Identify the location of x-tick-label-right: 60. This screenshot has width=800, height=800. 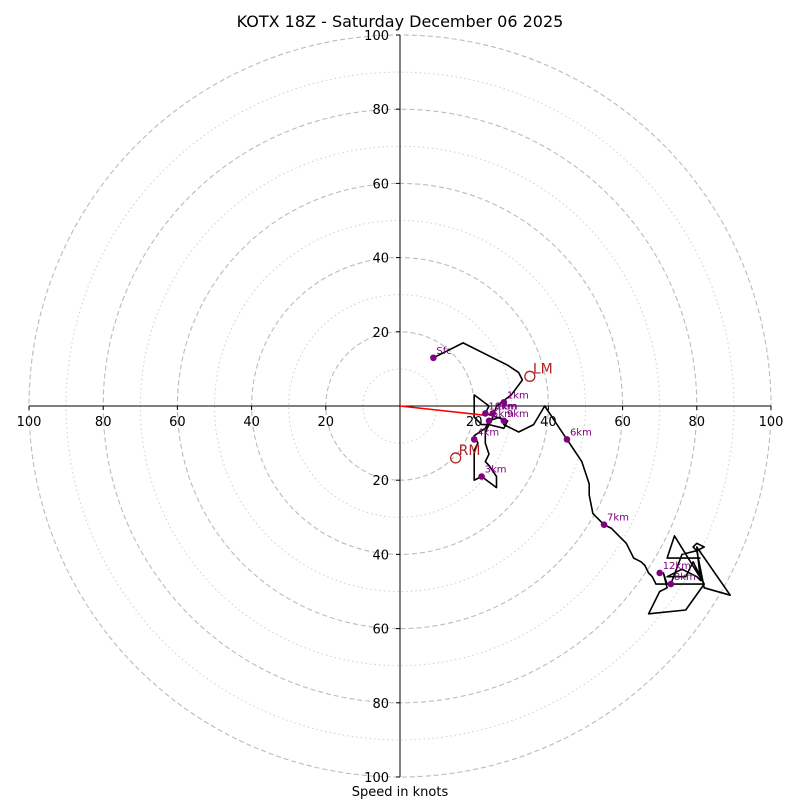
(622, 422).